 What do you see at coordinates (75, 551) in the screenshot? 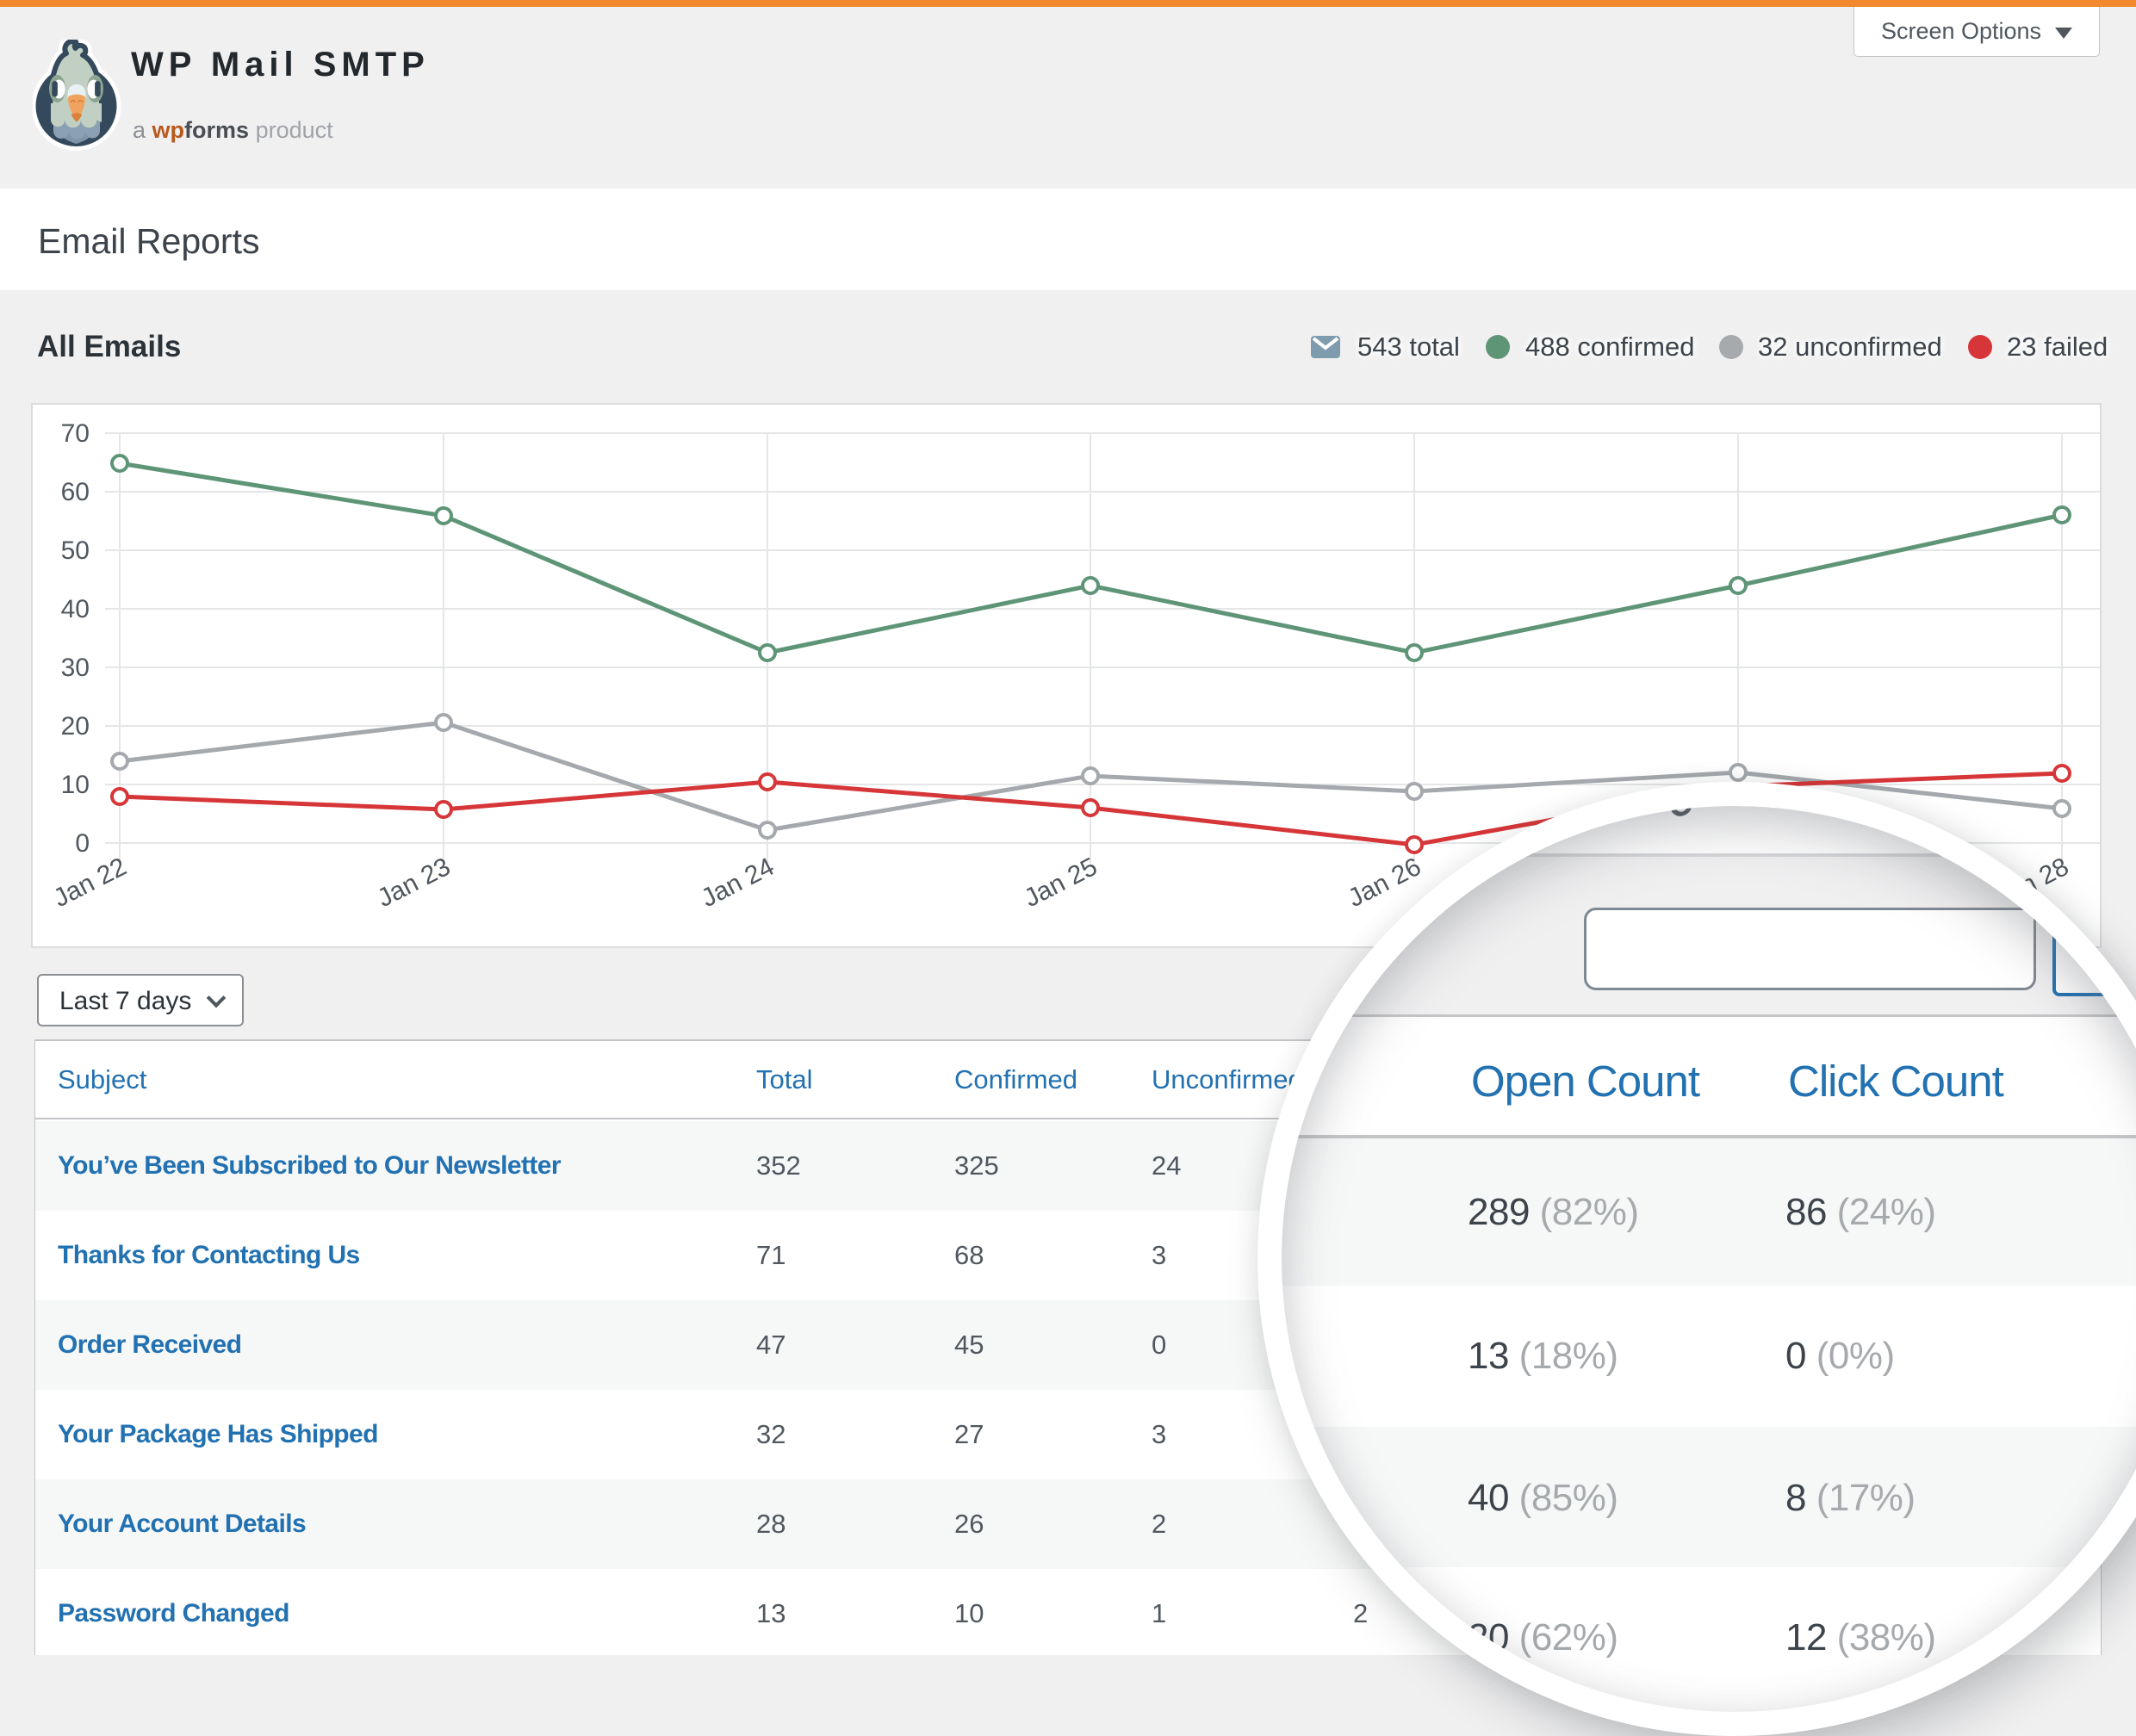
I see `svg-text: 50` at bounding box center [75, 551].